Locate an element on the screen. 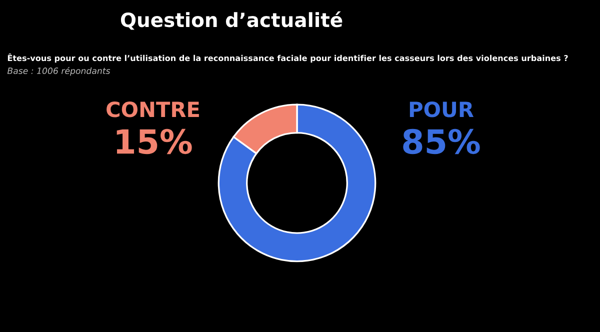 This screenshot has width=600, height=332. data-label: 85% is located at coordinates (441, 141).